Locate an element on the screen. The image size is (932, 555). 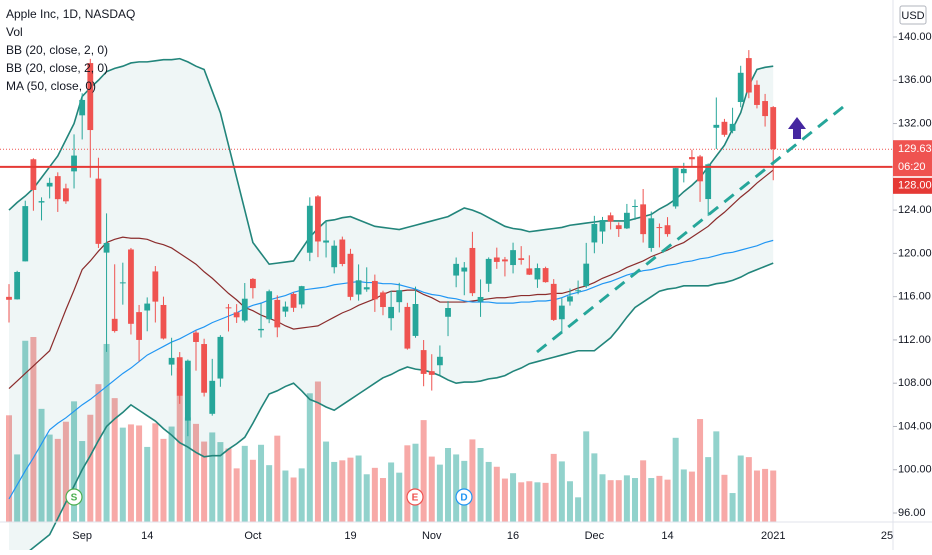
y-tick-label: 136.00 is located at coordinates (915, 80).